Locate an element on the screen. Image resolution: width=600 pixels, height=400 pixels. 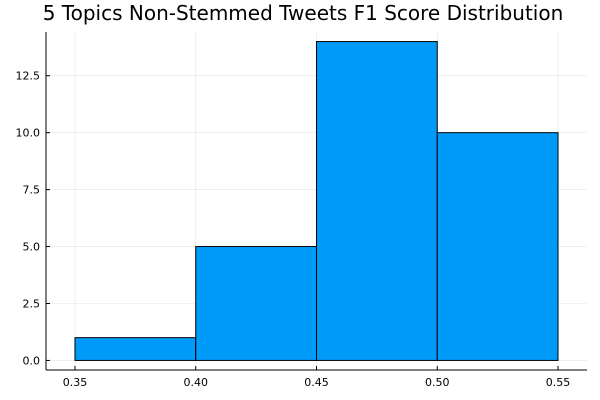
x-tick-label: 0.45 is located at coordinates (316, 382).